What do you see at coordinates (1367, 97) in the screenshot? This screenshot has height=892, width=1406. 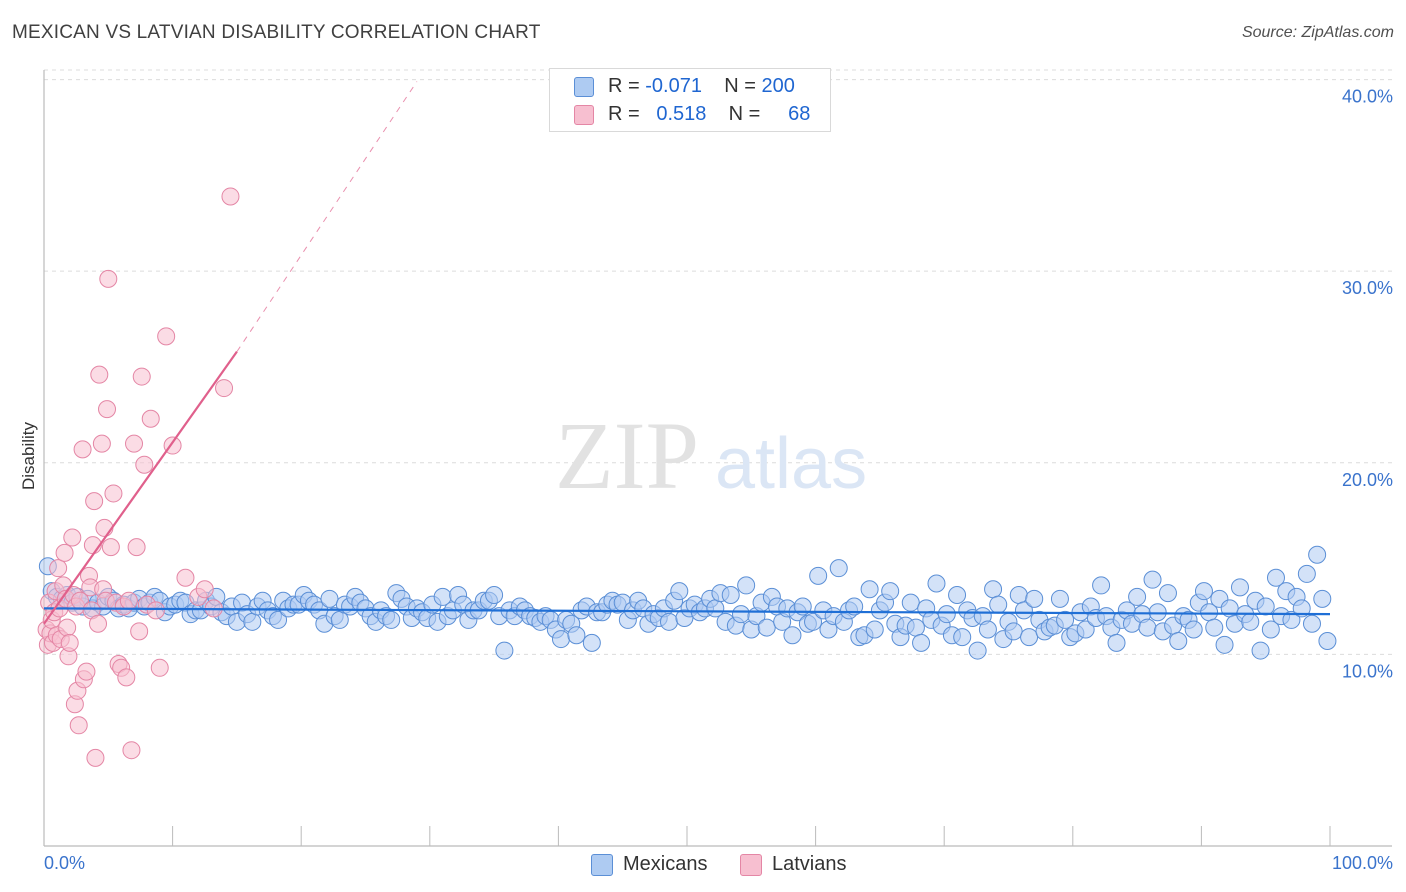 I see `y-tick-label: 40.0%` at bounding box center [1367, 97].